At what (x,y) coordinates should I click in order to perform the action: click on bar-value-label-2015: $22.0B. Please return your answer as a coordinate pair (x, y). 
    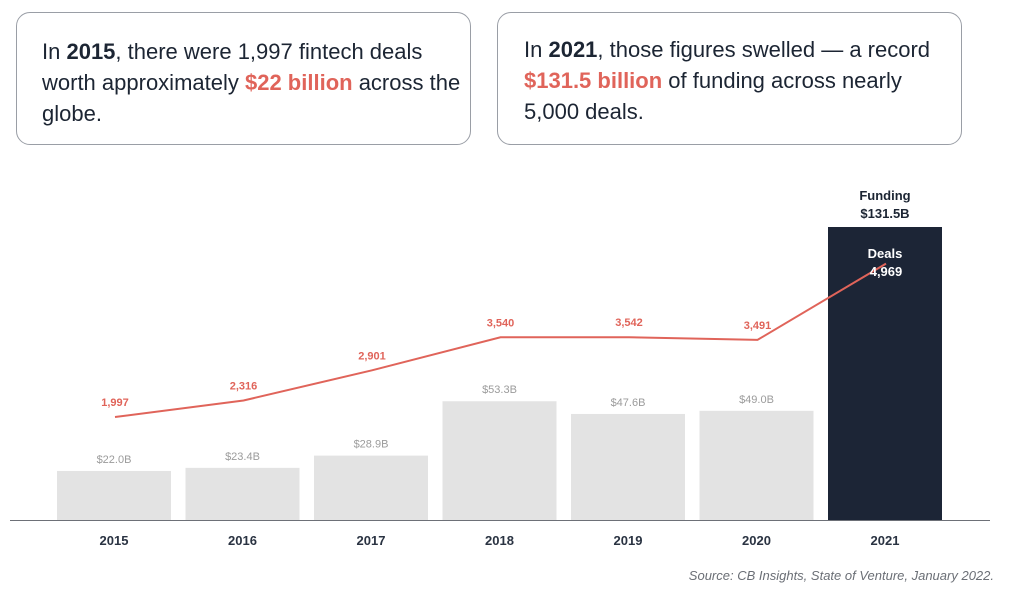
    Looking at the image, I should click on (114, 460).